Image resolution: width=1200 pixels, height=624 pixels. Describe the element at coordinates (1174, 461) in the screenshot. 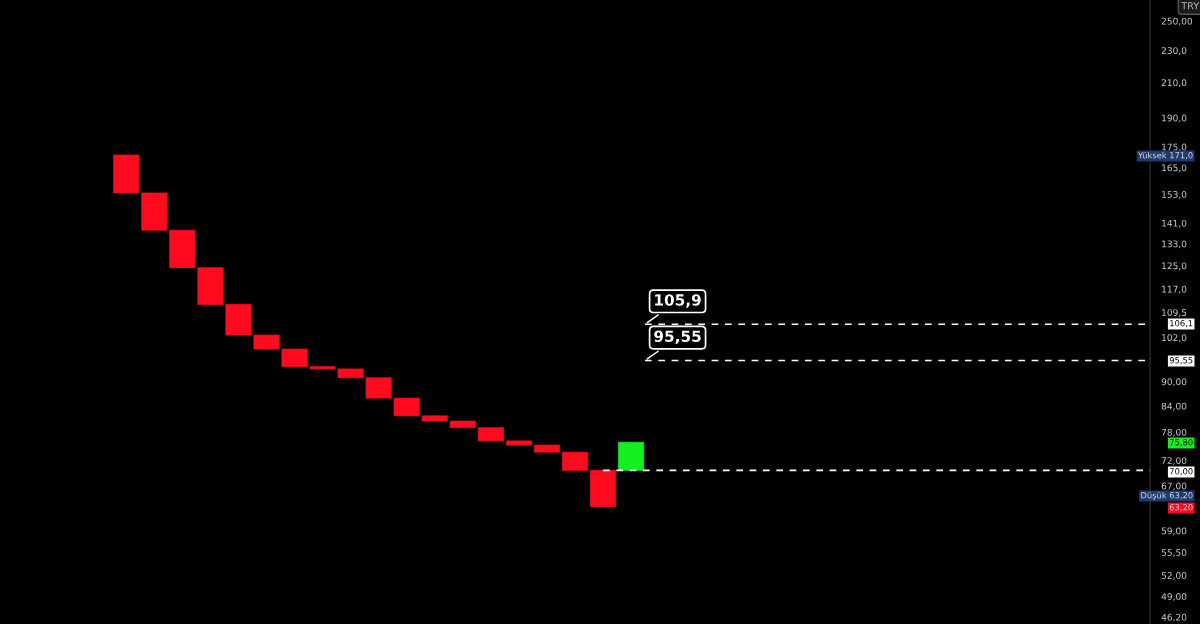

I see `y-tick-label: 72,00` at that location.